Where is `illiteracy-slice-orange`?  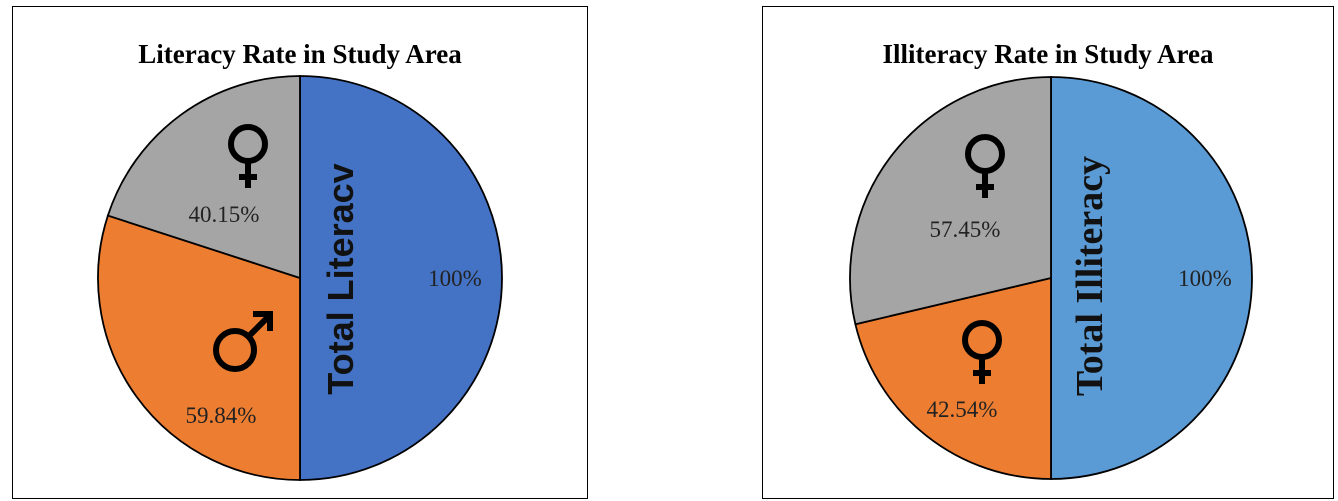
illiteracy-slice-orange is located at coordinates (953, 378).